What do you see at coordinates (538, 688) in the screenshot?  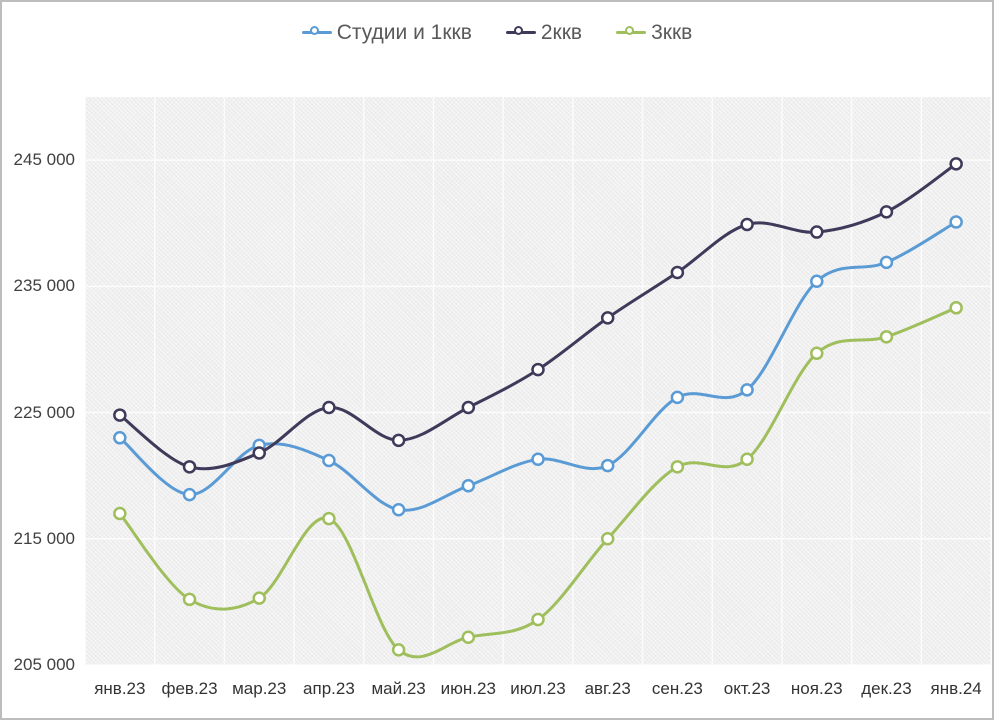 I see `x-axis-tick-label: июл.23` at bounding box center [538, 688].